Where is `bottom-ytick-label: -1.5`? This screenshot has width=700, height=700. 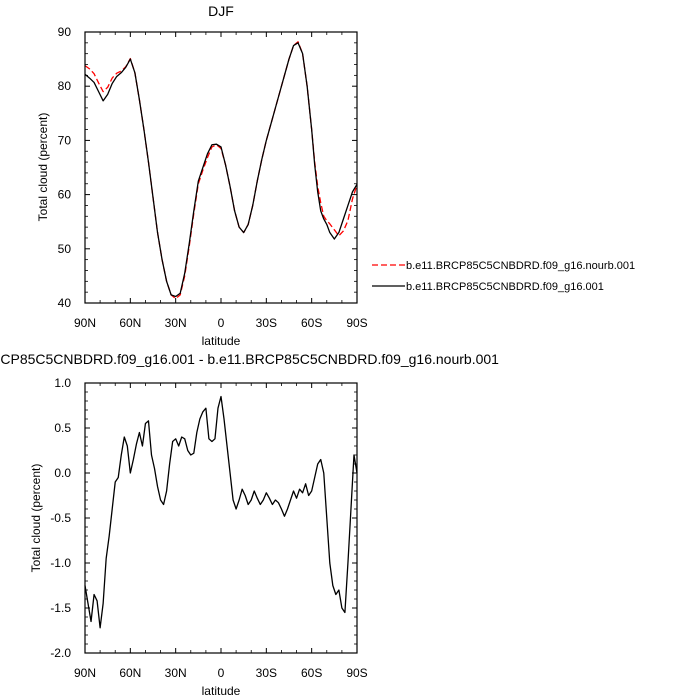 bottom-ytick-label: -1.5 is located at coordinates (60, 608).